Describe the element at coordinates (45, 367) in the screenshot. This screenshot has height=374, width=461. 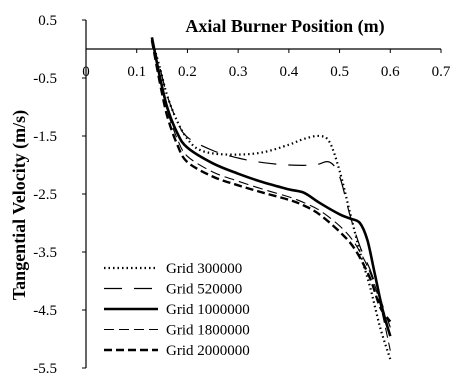
I see `y-tick-label: -5.5` at that location.